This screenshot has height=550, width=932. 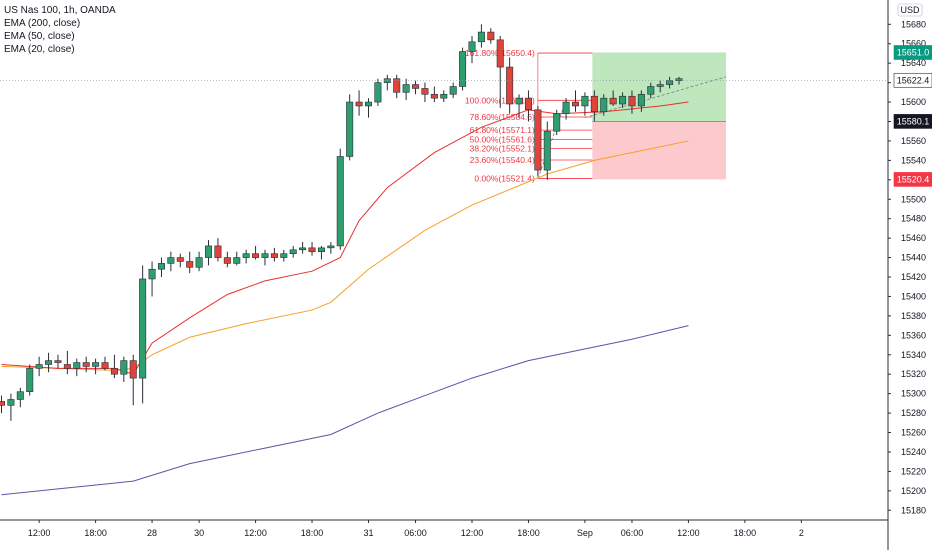 What do you see at coordinates (39, 49) in the screenshot?
I see `legend-ema-20: EMA (20, close)` at bounding box center [39, 49].